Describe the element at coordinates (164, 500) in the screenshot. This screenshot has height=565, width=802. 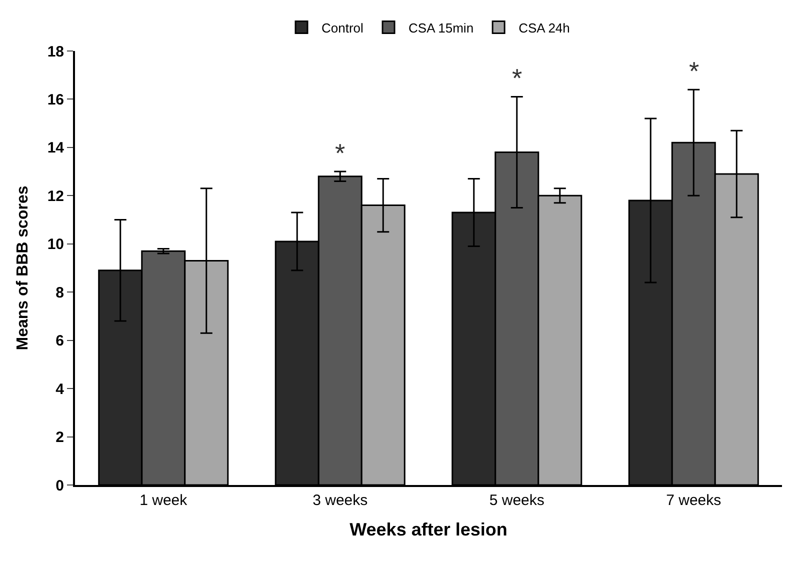
I see `x-tick-label: 1 week` at that location.